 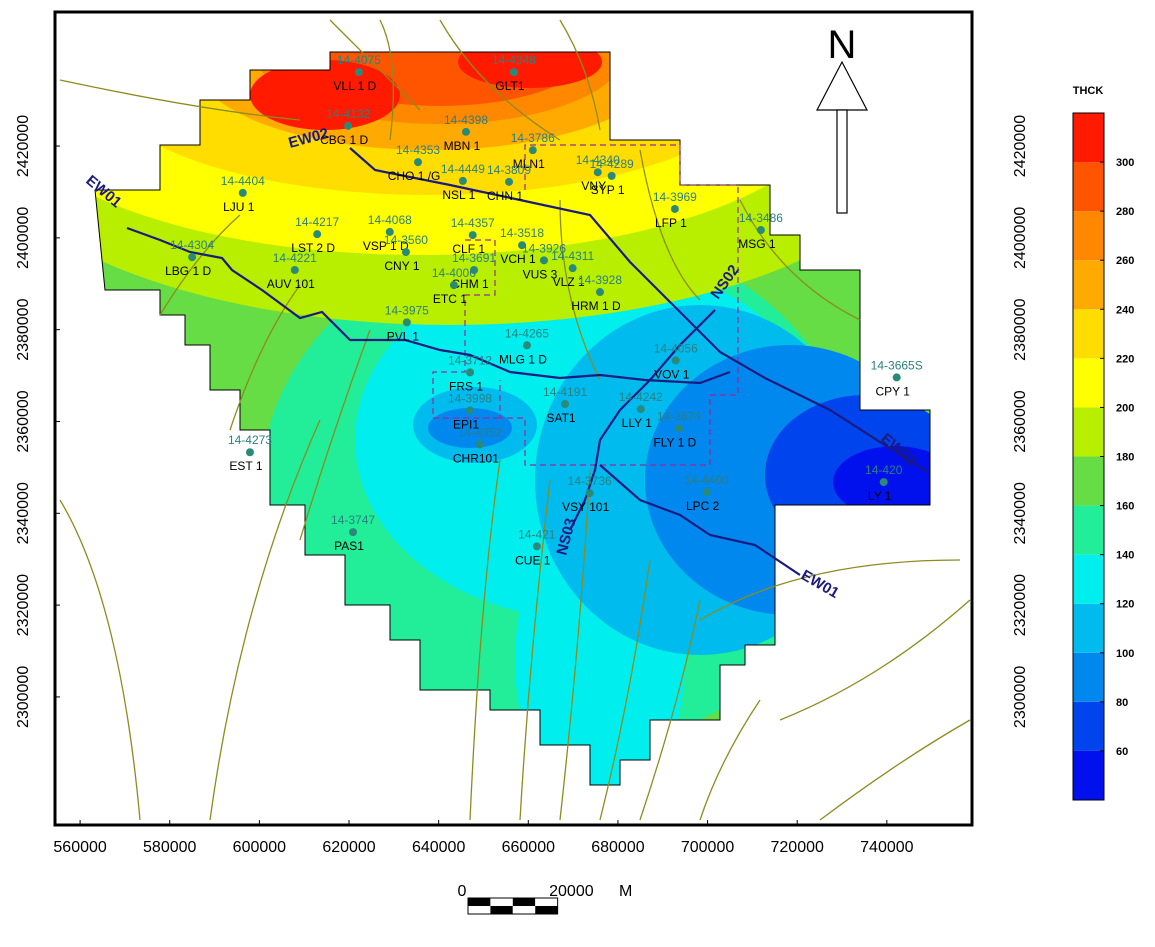 What do you see at coordinates (344, 140) in the screenshot?
I see `well-name: CBG 1 D` at bounding box center [344, 140].